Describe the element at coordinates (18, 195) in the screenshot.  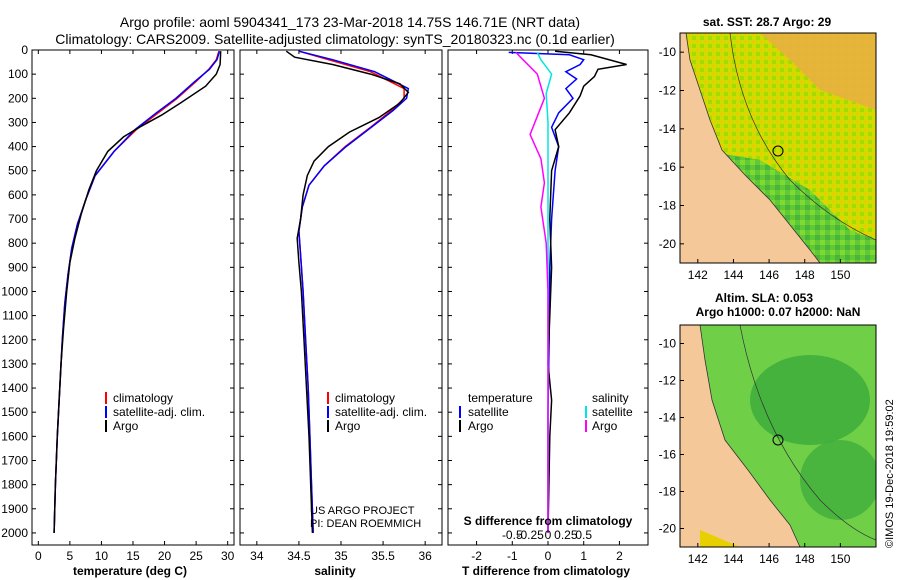
I see `depth-tick-label: 600` at that location.